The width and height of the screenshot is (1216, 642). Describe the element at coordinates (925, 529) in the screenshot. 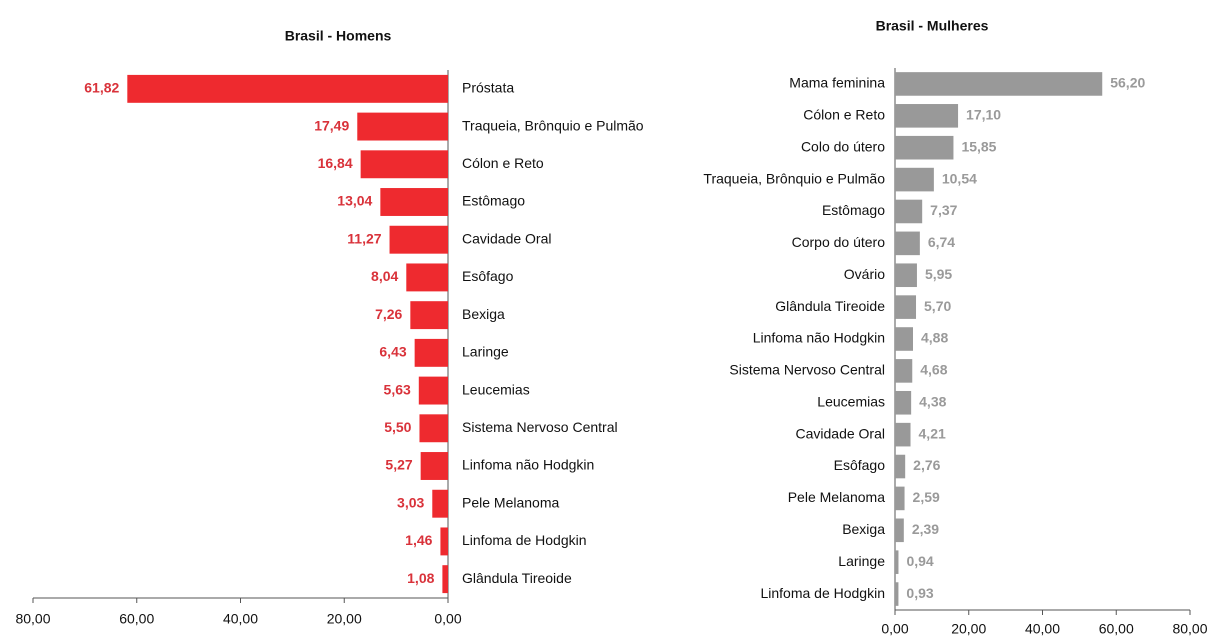

I see `value-label: 2,39` at that location.